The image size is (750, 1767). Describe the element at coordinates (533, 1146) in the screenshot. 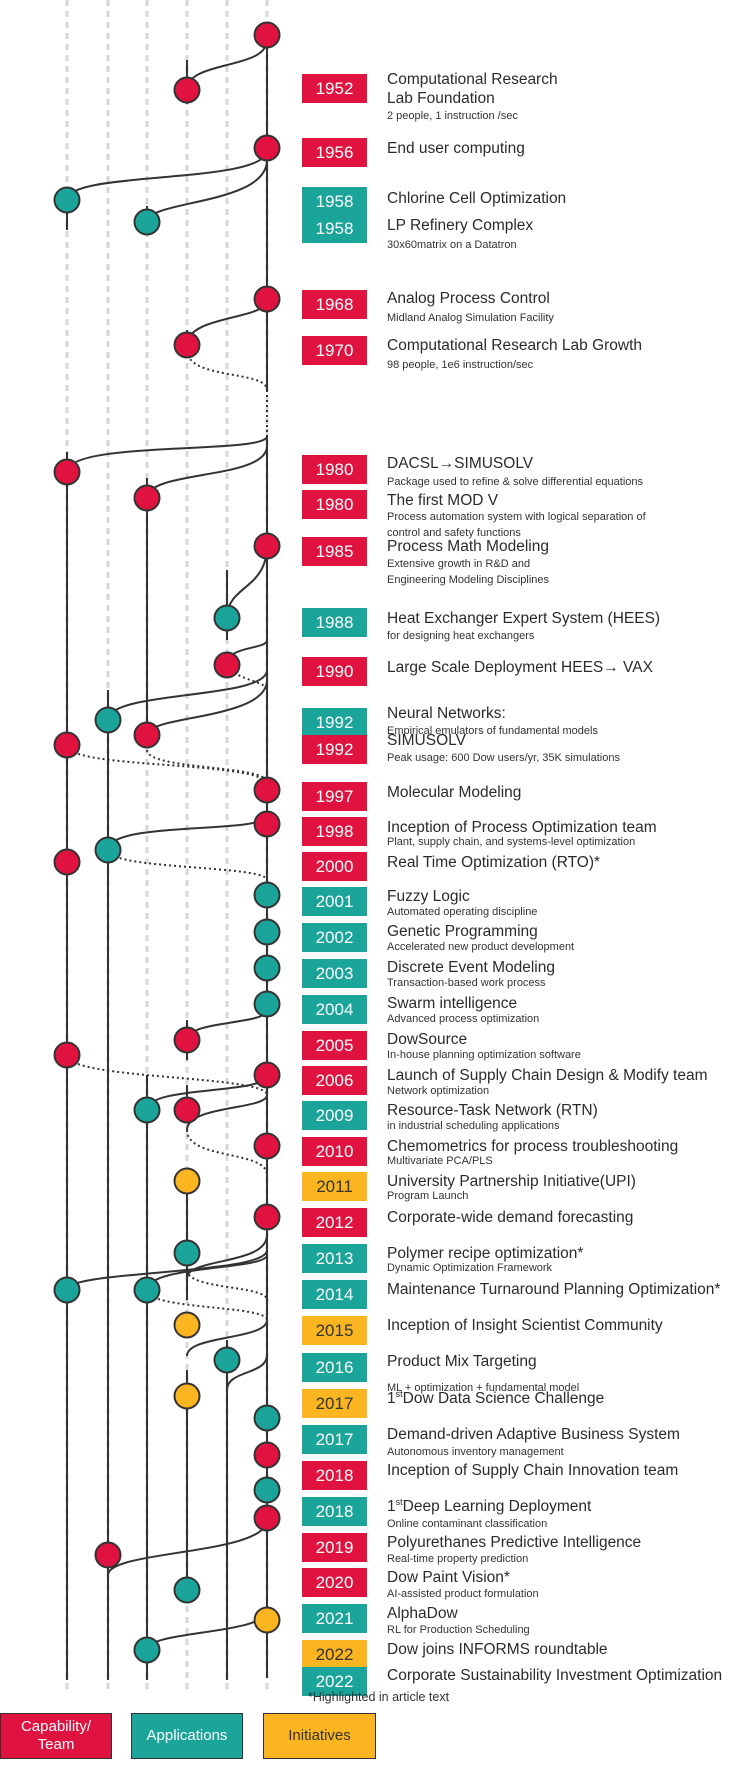

I see `event-title: Chemometrics for process troubleshooting` at that location.